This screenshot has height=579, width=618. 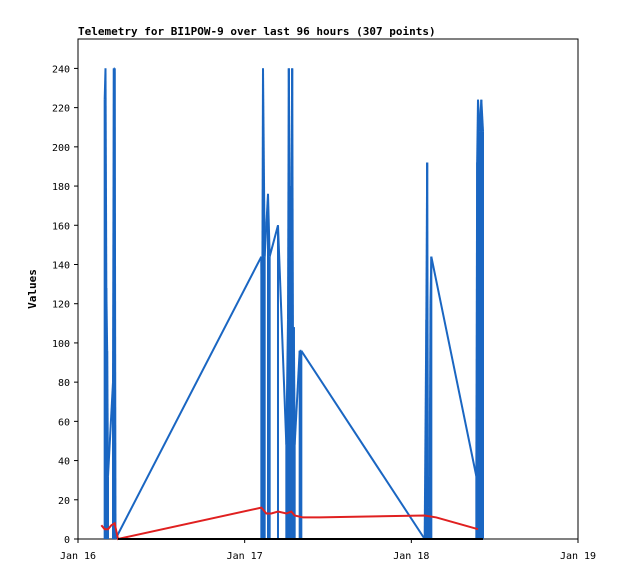 What do you see at coordinates (411, 556) in the screenshot?
I see `x-tick-label: Jan 18` at bounding box center [411, 556].